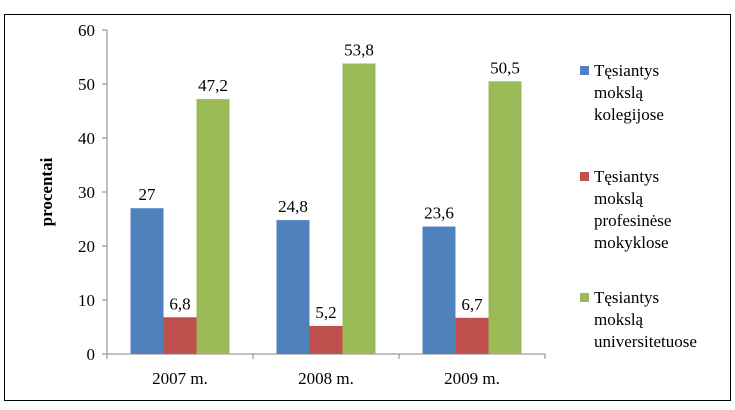 Image resolution: width=735 pixels, height=410 pixels. Describe the element at coordinates (213, 85) in the screenshot. I see `data-label: 47,2` at that location.